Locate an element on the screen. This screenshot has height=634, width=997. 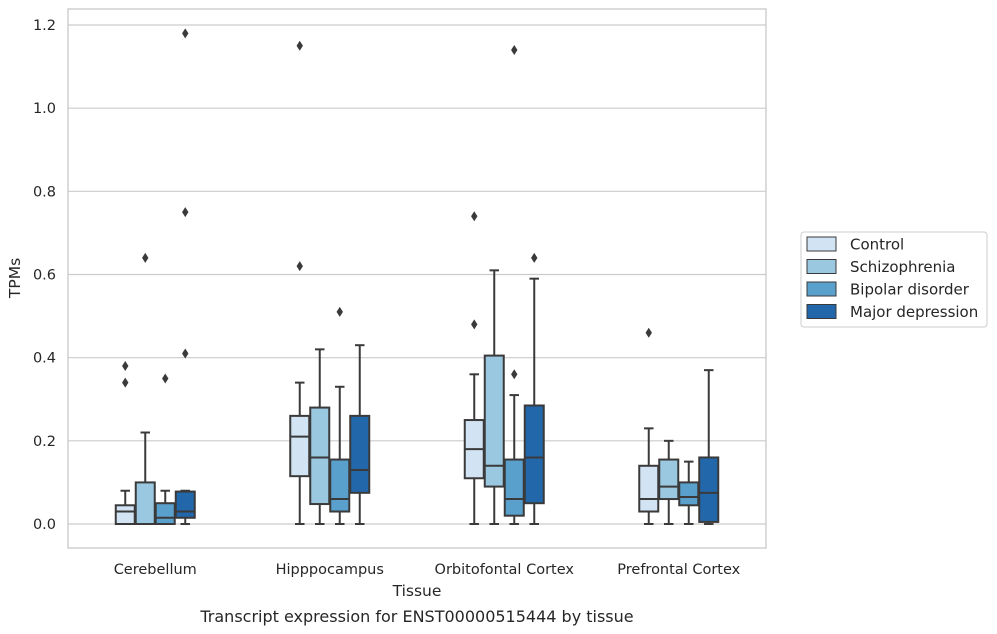
y-tick-labels: 0.0 0.2 0.4 0.6 0.8 1.0 1.2 is located at coordinates (44, 275).